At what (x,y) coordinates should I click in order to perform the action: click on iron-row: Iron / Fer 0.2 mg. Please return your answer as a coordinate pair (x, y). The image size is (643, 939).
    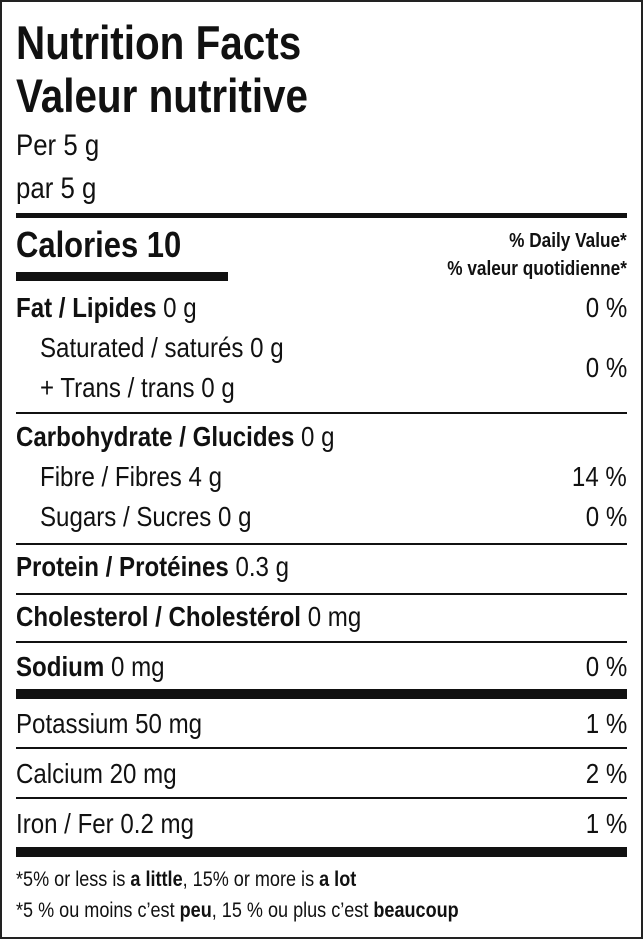
    Looking at the image, I should click on (105, 823).